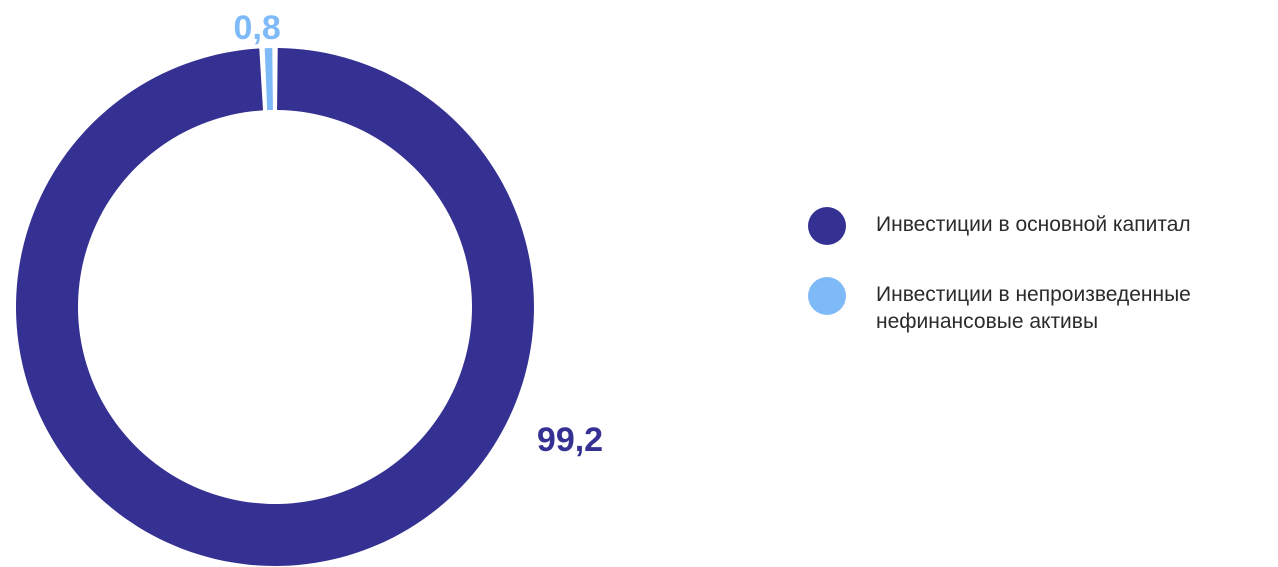  What do you see at coordinates (268, 79) in the screenshot?
I see `slice-nonproduced-assets` at bounding box center [268, 79].